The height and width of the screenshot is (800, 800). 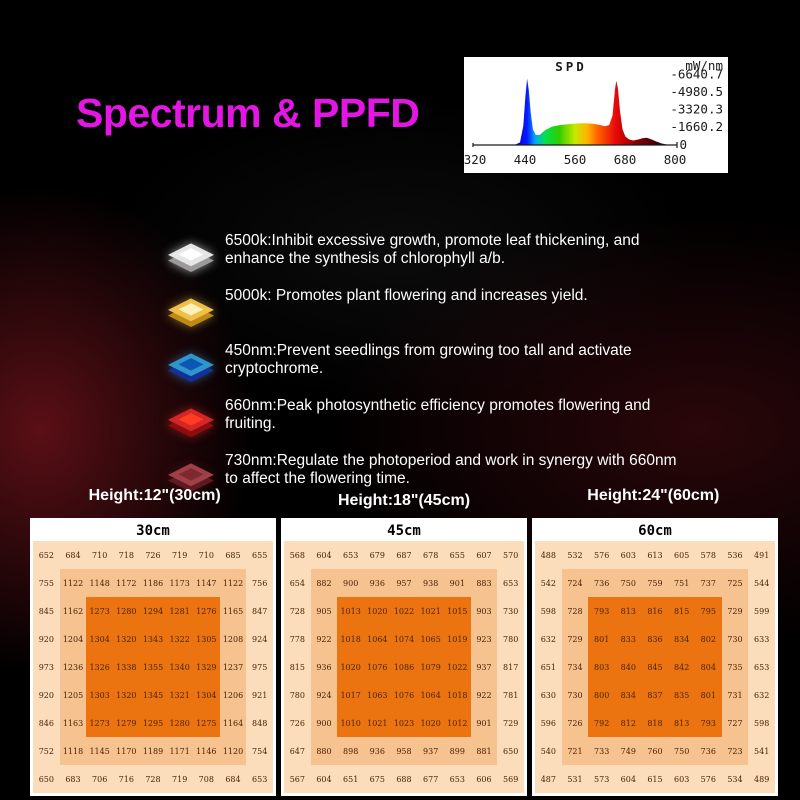 What do you see at coordinates (297, 751) in the screenshot?
I see `ppfd-cell: 647` at bounding box center [297, 751].